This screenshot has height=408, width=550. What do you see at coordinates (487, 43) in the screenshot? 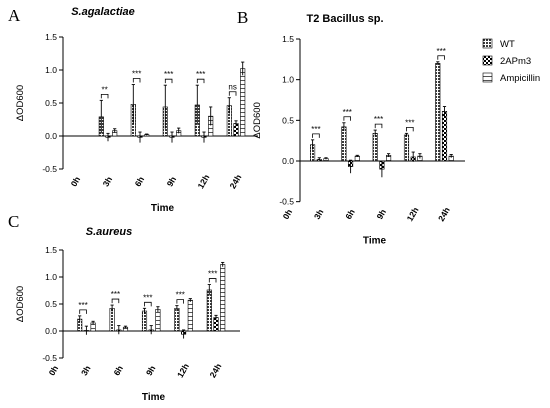
I see `legend-swatch-wt` at bounding box center [487, 43].